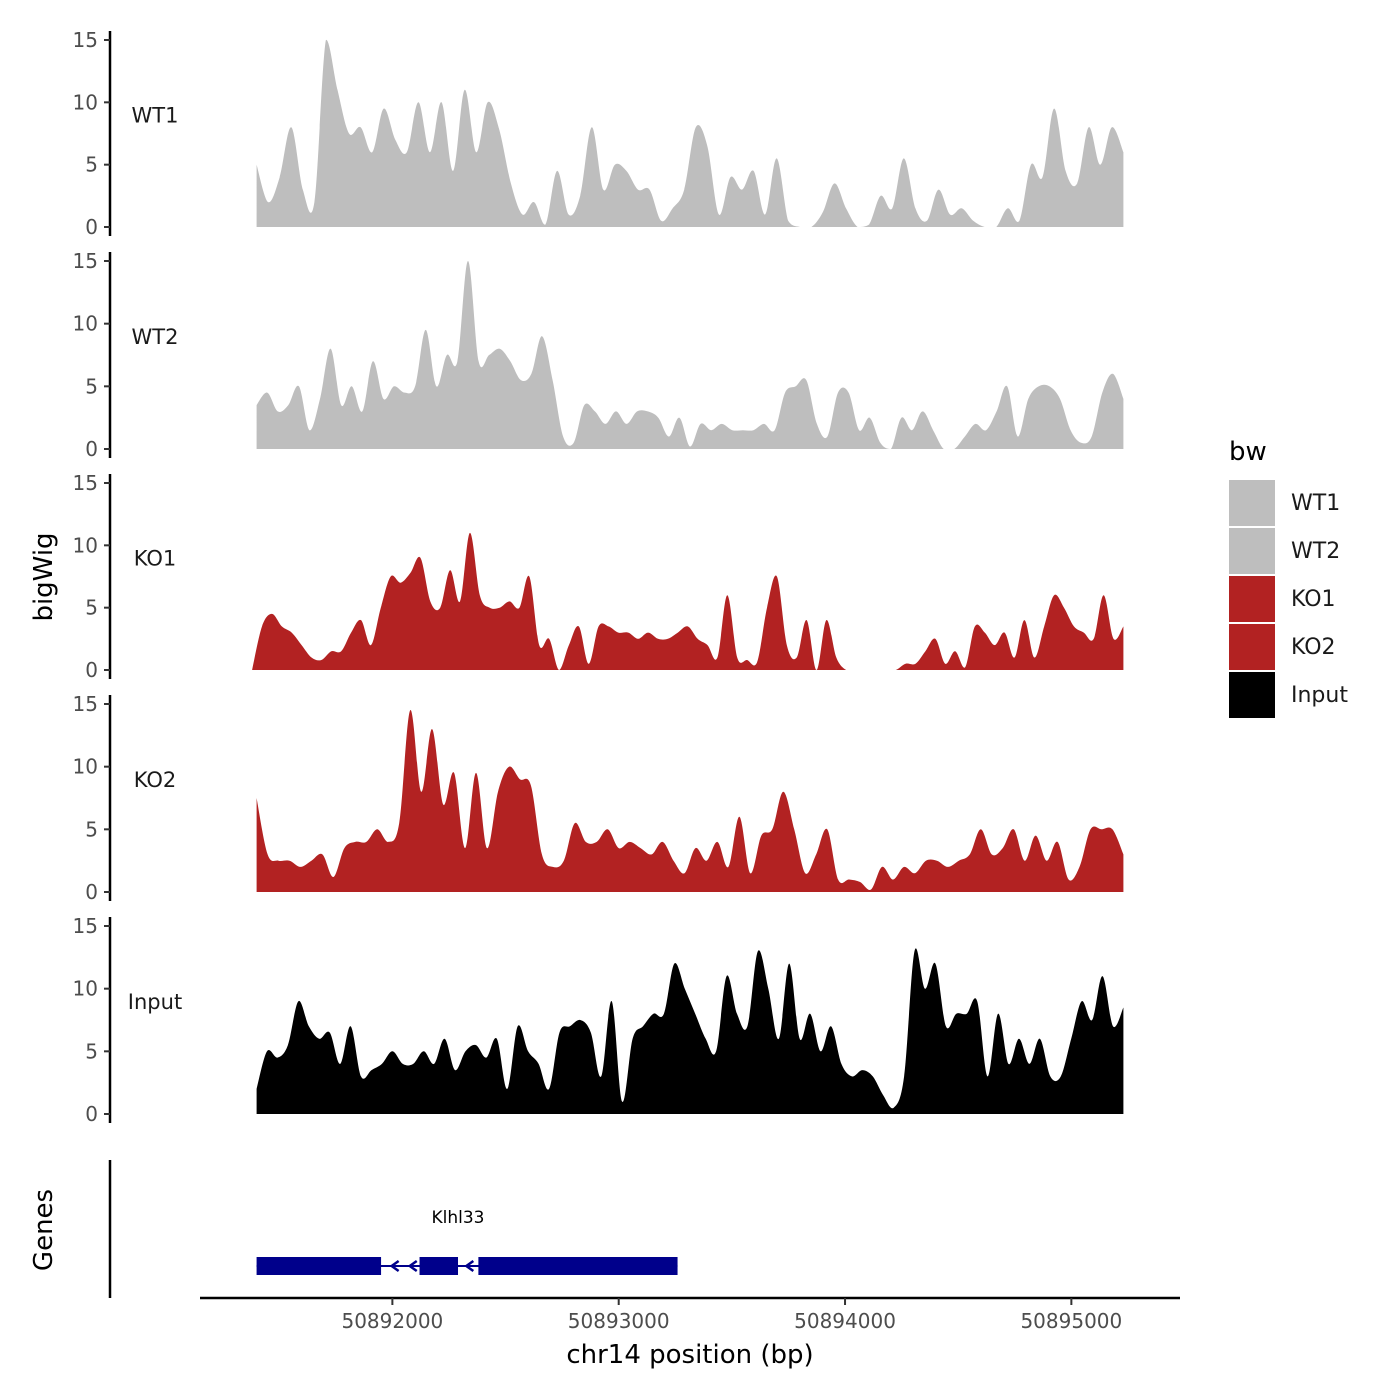 The height and width of the screenshot is (1400, 1400). Describe the element at coordinates (690, 1314) in the screenshot. I see `x-axis: 50892000 50893000 50894000 50895000` at that location.